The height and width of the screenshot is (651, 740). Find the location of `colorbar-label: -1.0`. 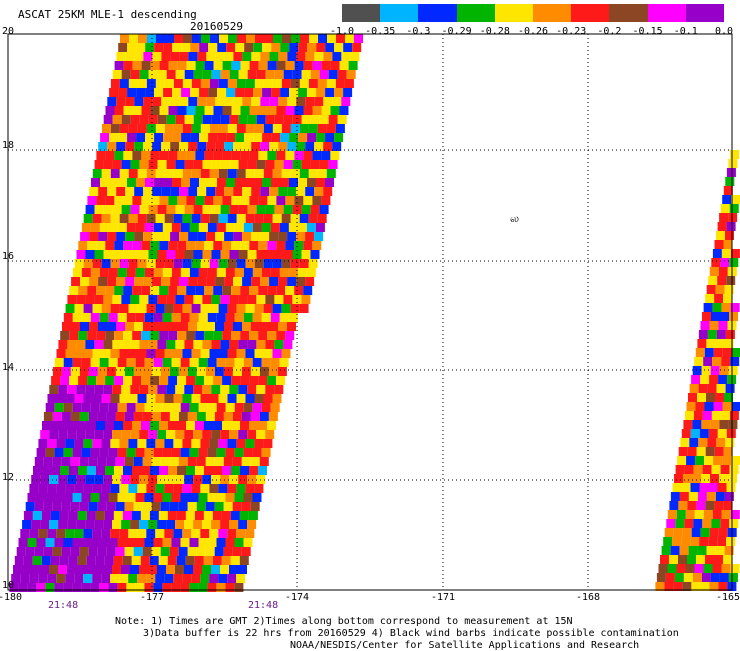

colorbar-label: -1.0 is located at coordinates (342, 31).